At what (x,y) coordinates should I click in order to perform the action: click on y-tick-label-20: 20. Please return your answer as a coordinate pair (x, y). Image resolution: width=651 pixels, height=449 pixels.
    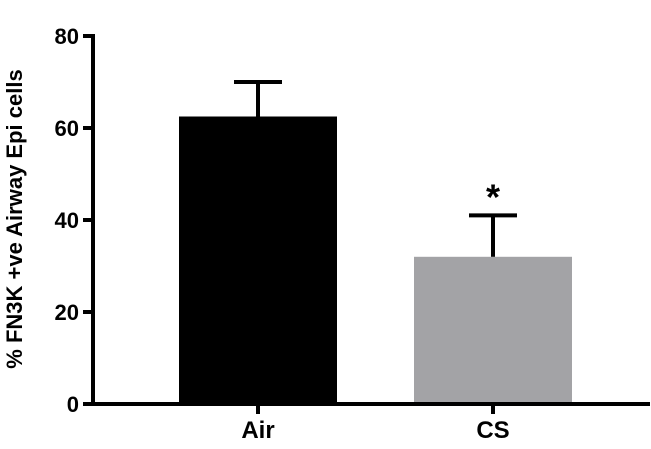
    Looking at the image, I should click on (67, 312).